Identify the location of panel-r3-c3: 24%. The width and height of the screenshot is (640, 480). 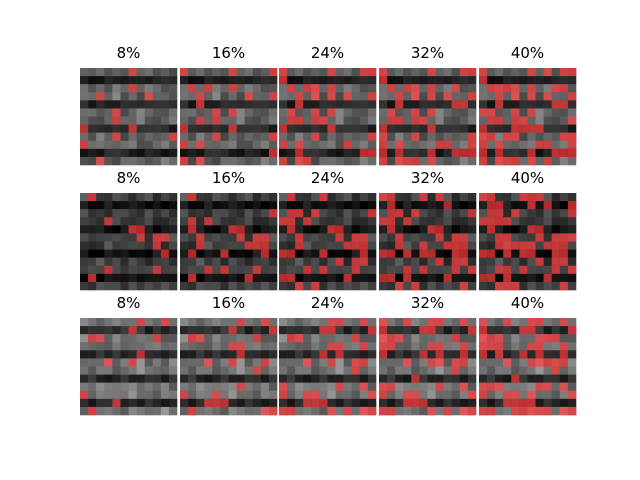
(328, 355).